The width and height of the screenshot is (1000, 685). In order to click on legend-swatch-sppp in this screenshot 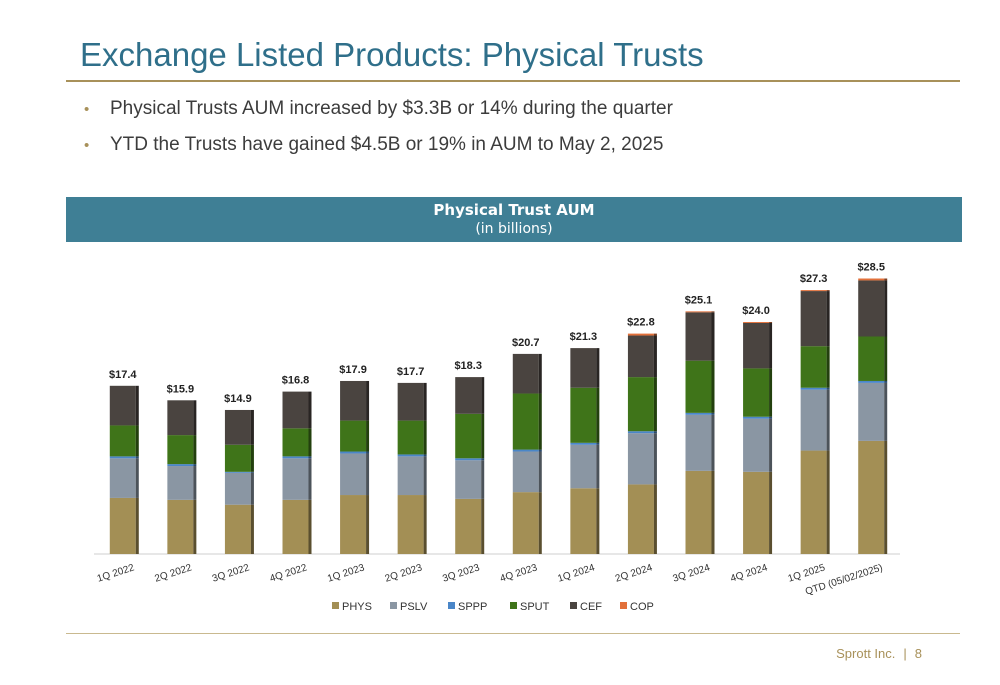, I will do `click(451, 605)`.